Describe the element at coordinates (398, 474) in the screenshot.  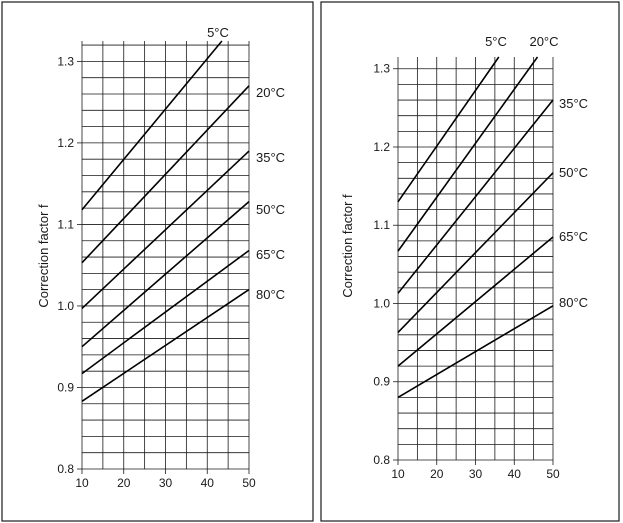
I see `right-x-tick-label: 10` at that location.